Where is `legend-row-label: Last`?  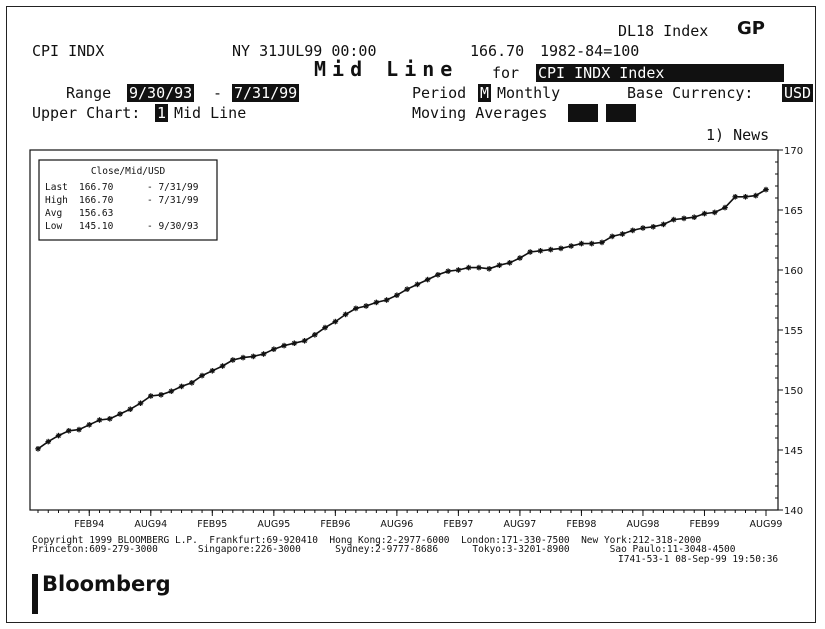
legend-row-label: Last is located at coordinates (56, 187).